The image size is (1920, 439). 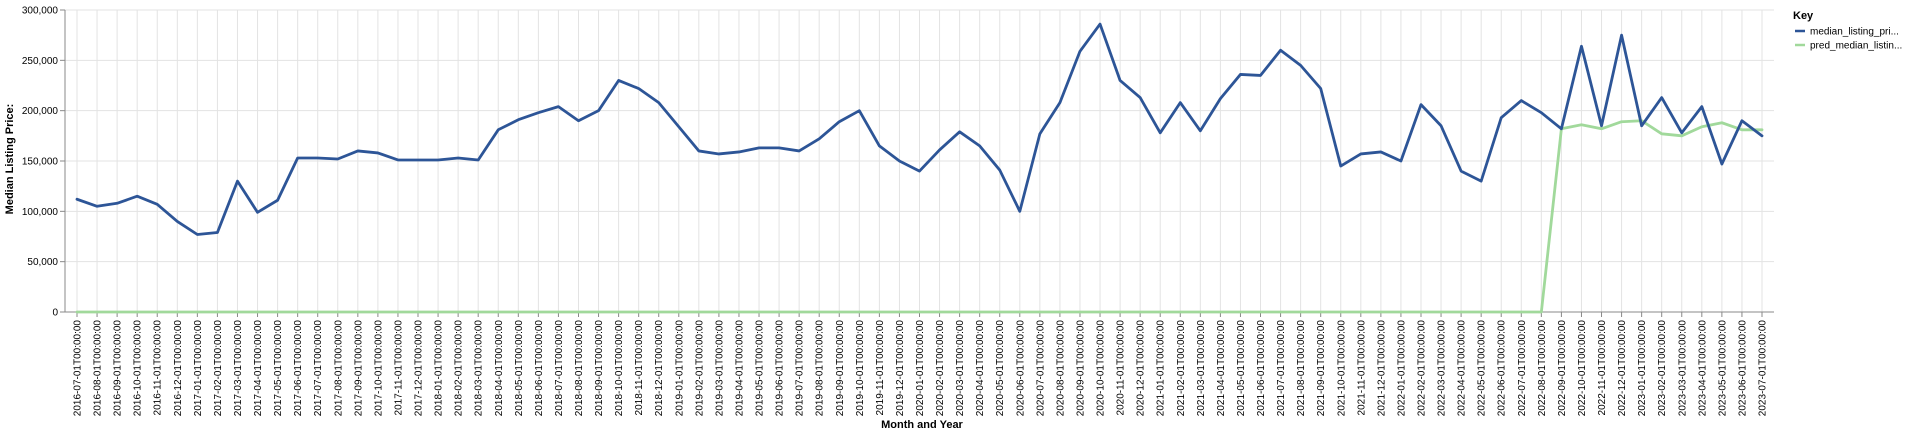 What do you see at coordinates (922, 425) in the screenshot?
I see `x-axis-title: Month and Year` at bounding box center [922, 425].